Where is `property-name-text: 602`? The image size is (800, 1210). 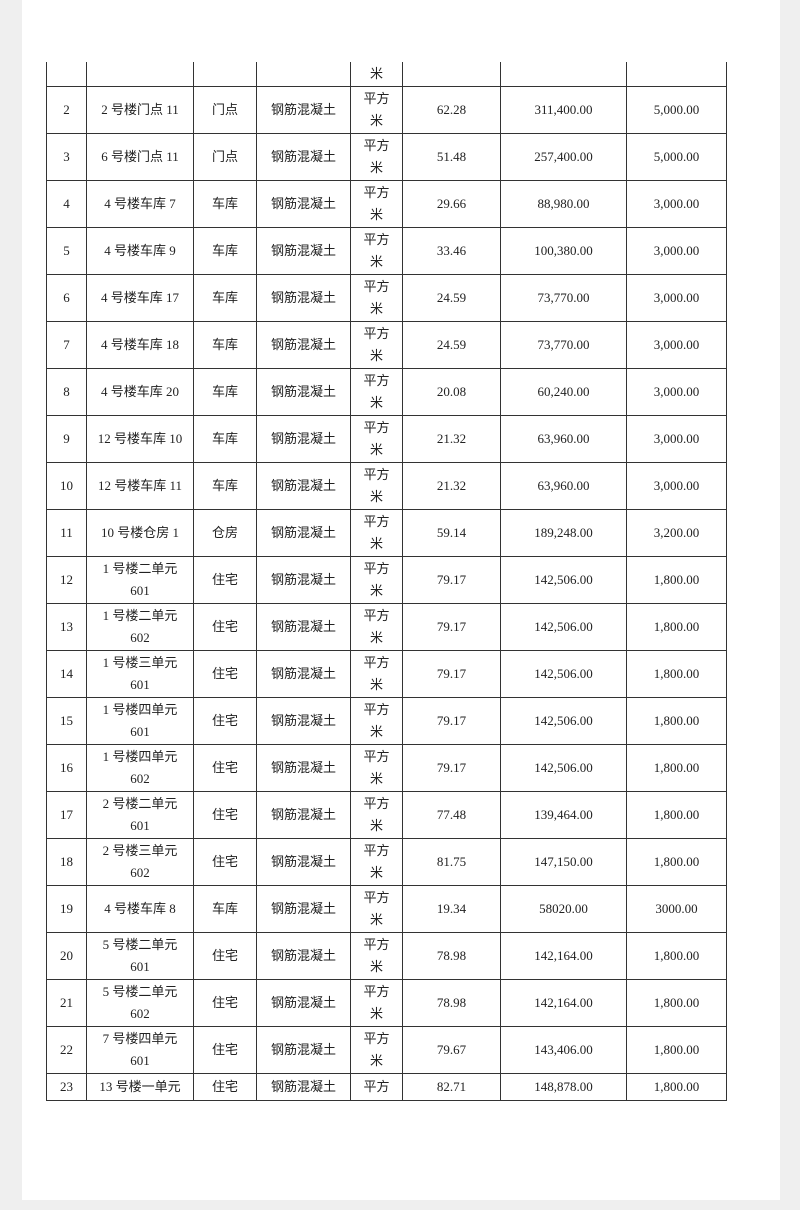 property-name-text: 602 is located at coordinates (140, 637).